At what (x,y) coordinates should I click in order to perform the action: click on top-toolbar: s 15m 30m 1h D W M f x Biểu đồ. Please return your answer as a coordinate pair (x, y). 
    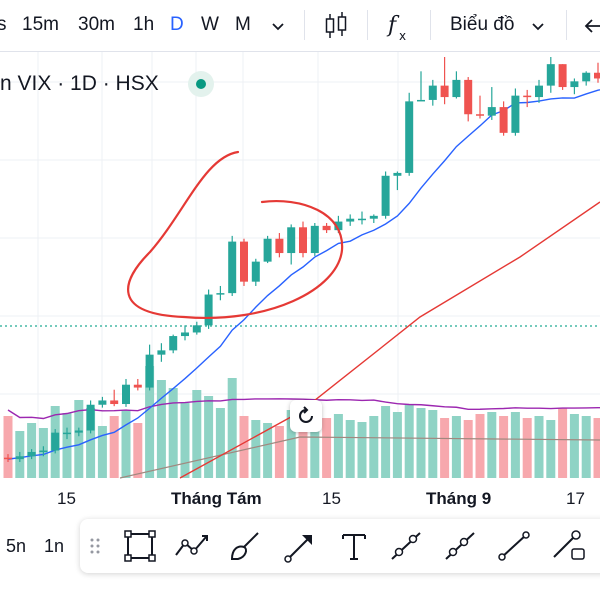
    Looking at the image, I should click on (300, 26).